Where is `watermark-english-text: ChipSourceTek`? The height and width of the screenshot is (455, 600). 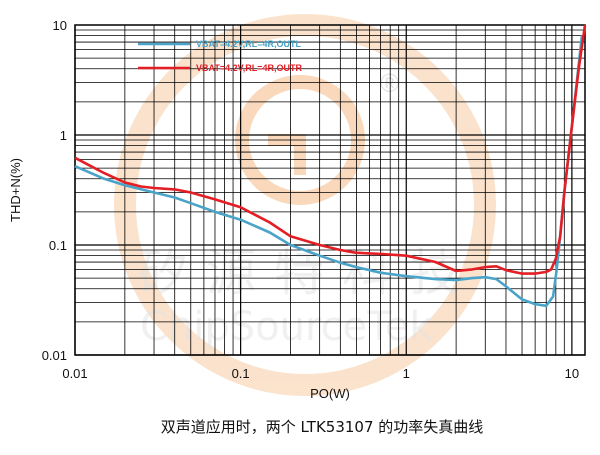
watermark-english-text: ChipSourceTek is located at coordinates (286, 327).